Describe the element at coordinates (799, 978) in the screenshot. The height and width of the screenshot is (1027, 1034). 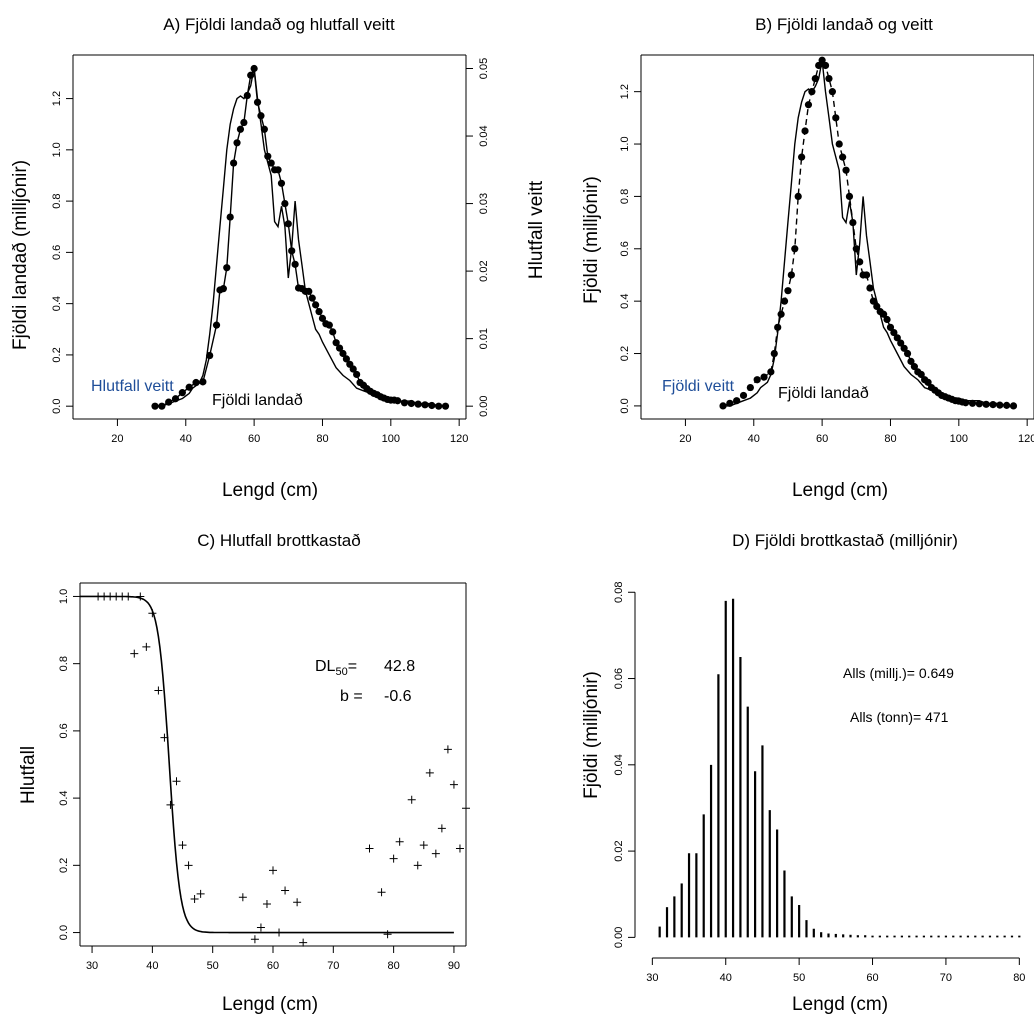
I see `panel-d-xtick-label-50: 50` at that location.